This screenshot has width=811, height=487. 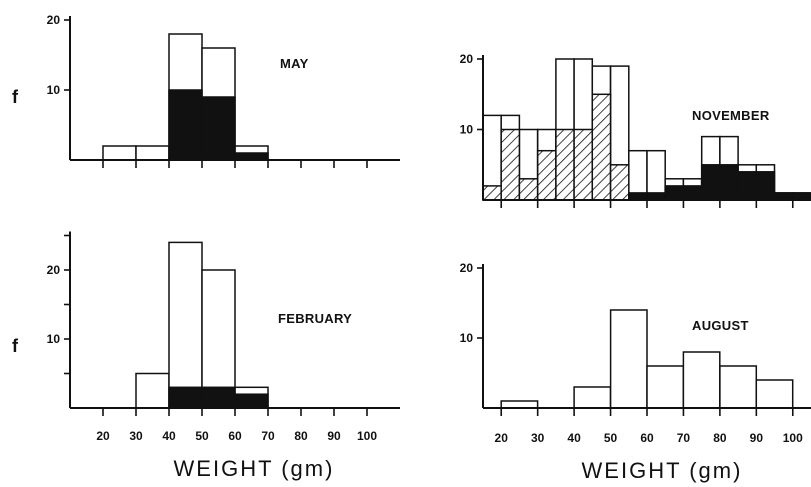 What do you see at coordinates (720, 438) in the screenshot?
I see `x-tick-label-august-80: 80` at bounding box center [720, 438].